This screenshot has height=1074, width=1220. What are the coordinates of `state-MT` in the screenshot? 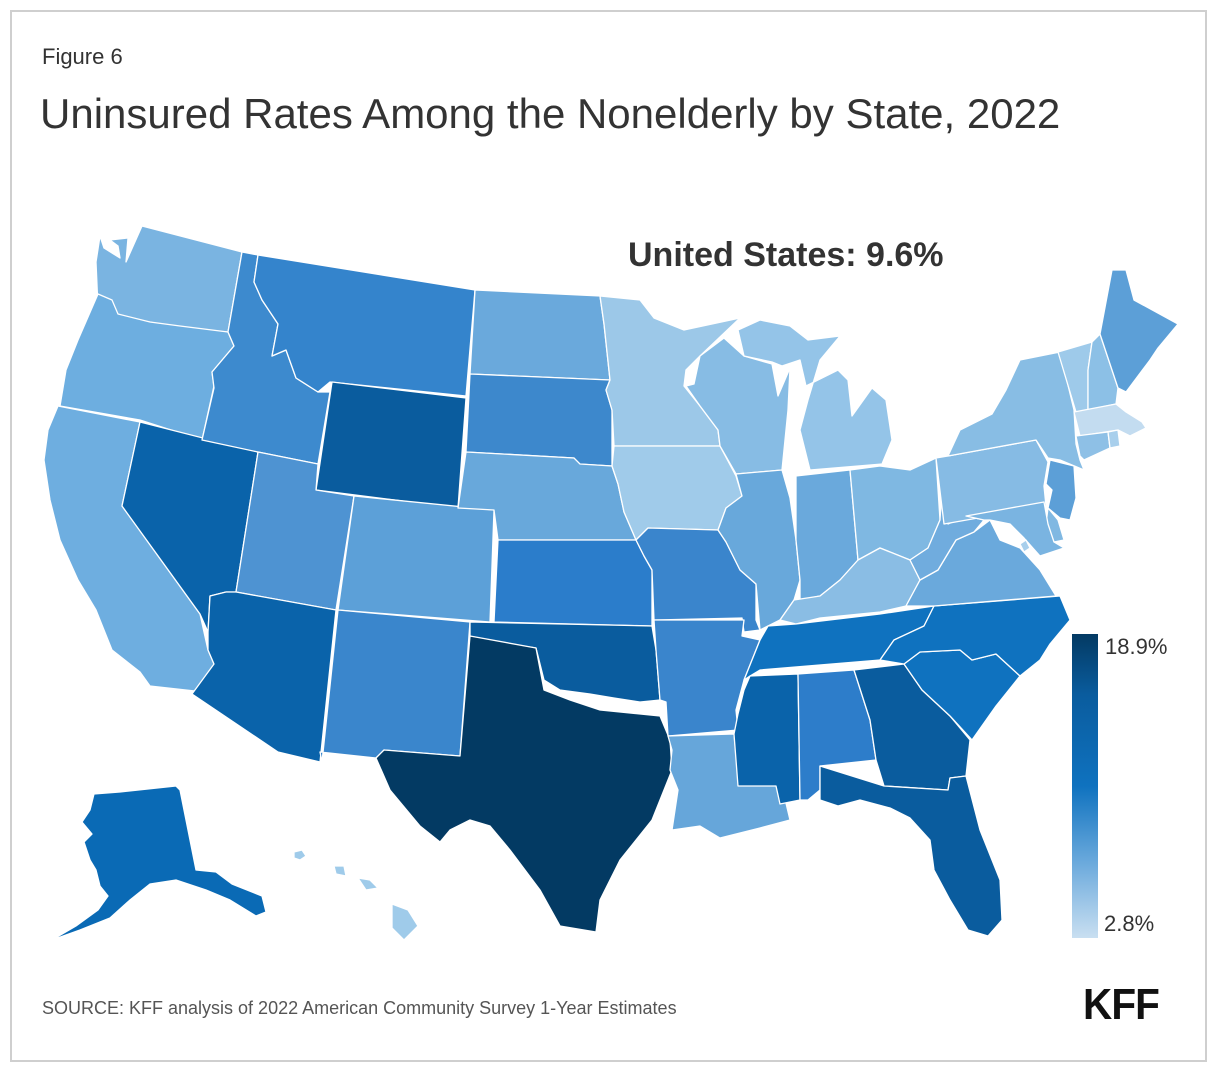 It's located at (364, 325).